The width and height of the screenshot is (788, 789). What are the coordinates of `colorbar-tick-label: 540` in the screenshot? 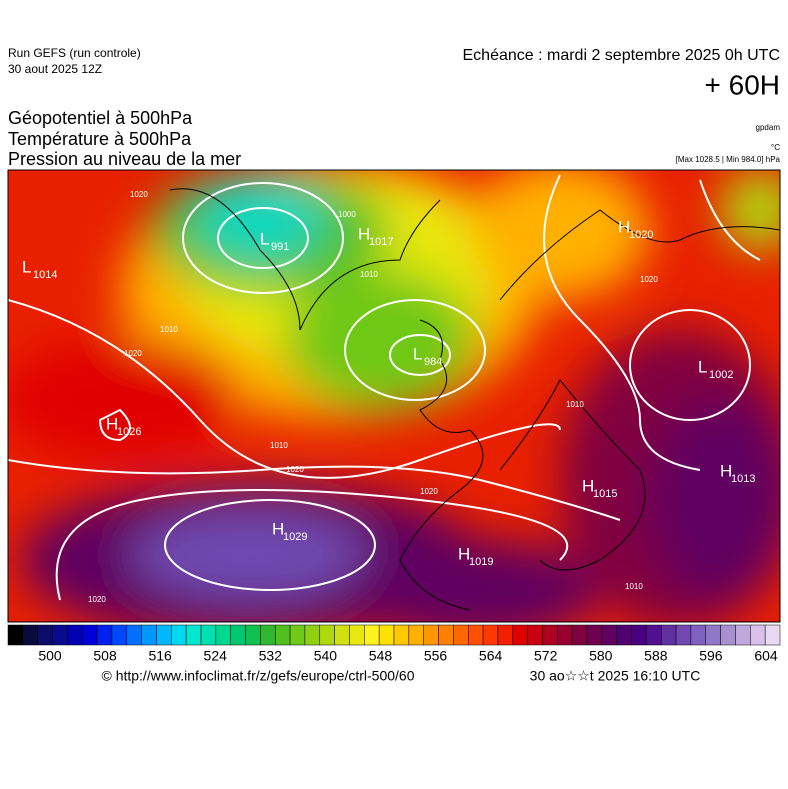 It's located at (326, 656).